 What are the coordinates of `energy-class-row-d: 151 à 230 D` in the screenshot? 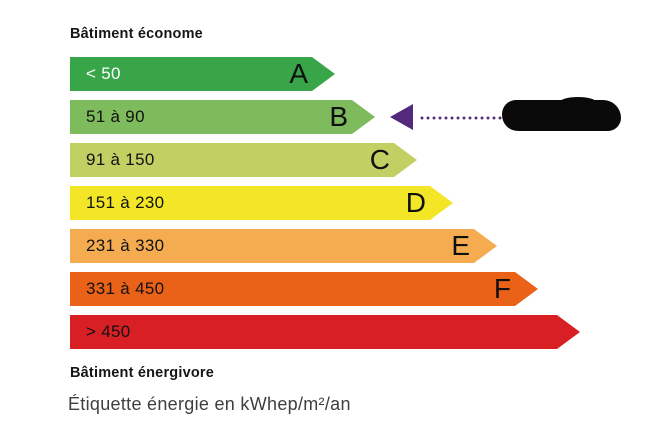 It's located at (325, 203).